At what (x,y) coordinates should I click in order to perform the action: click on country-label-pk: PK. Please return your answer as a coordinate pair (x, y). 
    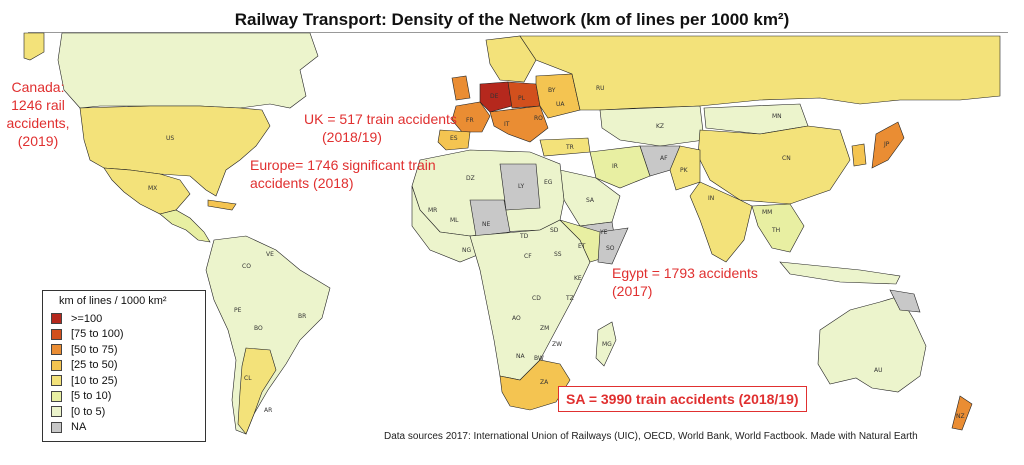
    Looking at the image, I should click on (684, 170).